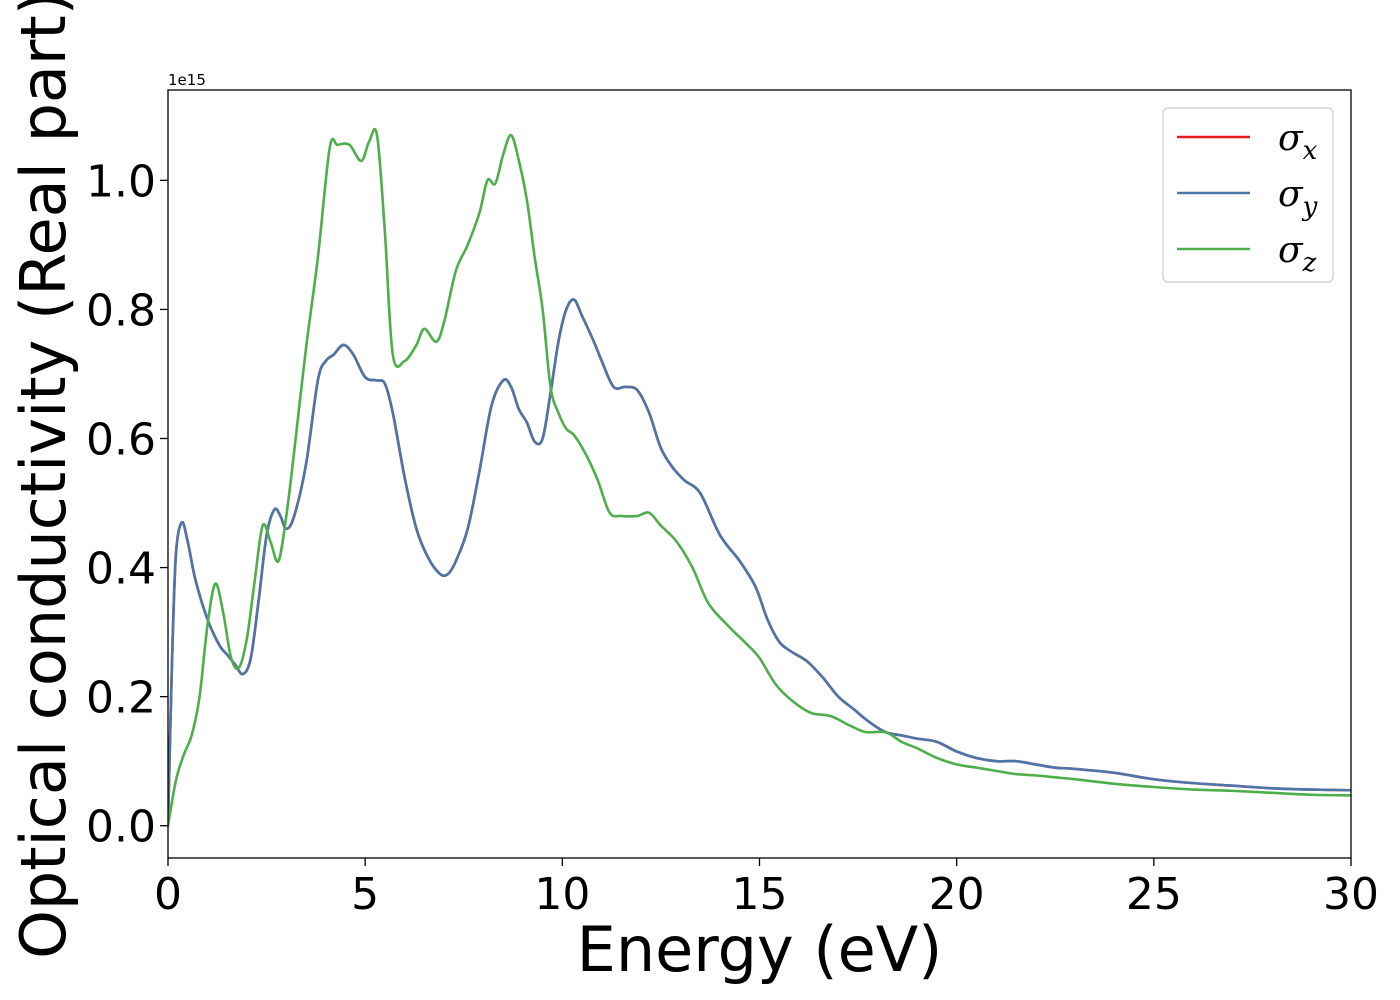 The image size is (1400, 1000). Describe the element at coordinates (760, 949) in the screenshot. I see `x-axis-title: Energy (eV)` at that location.